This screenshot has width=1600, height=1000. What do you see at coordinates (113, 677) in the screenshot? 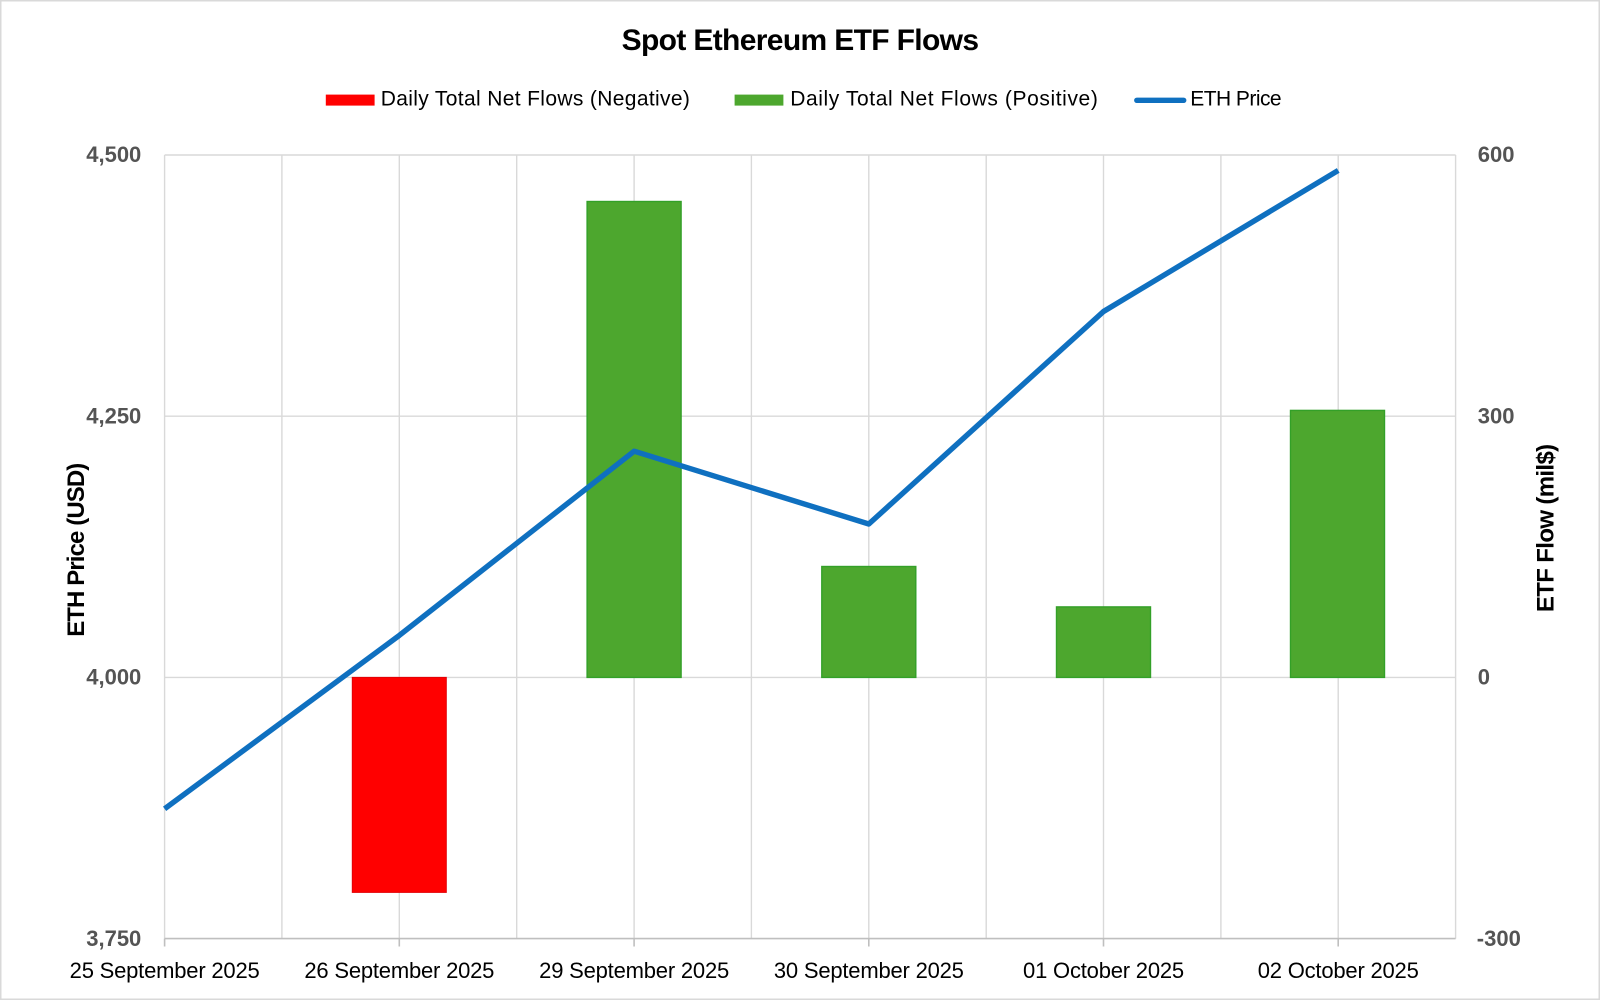
I see `svg-text: 4,000` at bounding box center [113, 677].